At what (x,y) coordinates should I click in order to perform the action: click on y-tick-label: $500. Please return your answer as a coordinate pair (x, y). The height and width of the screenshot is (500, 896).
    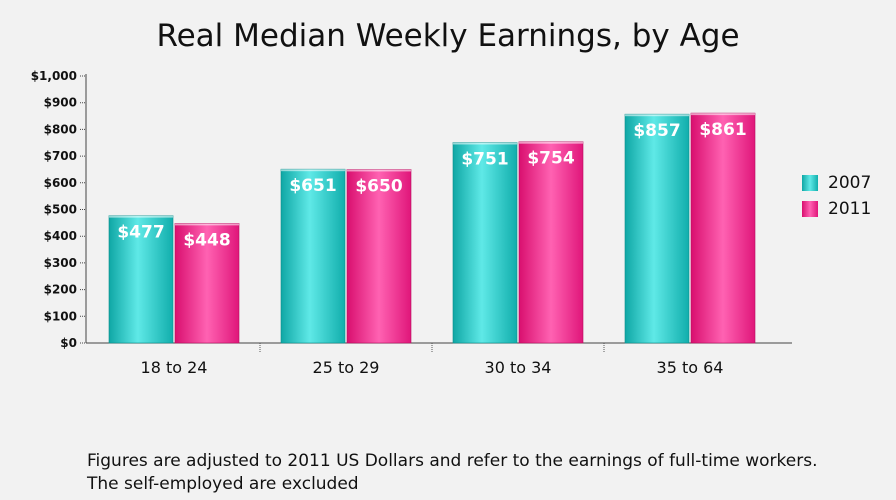
    Looking at the image, I should click on (60, 210).